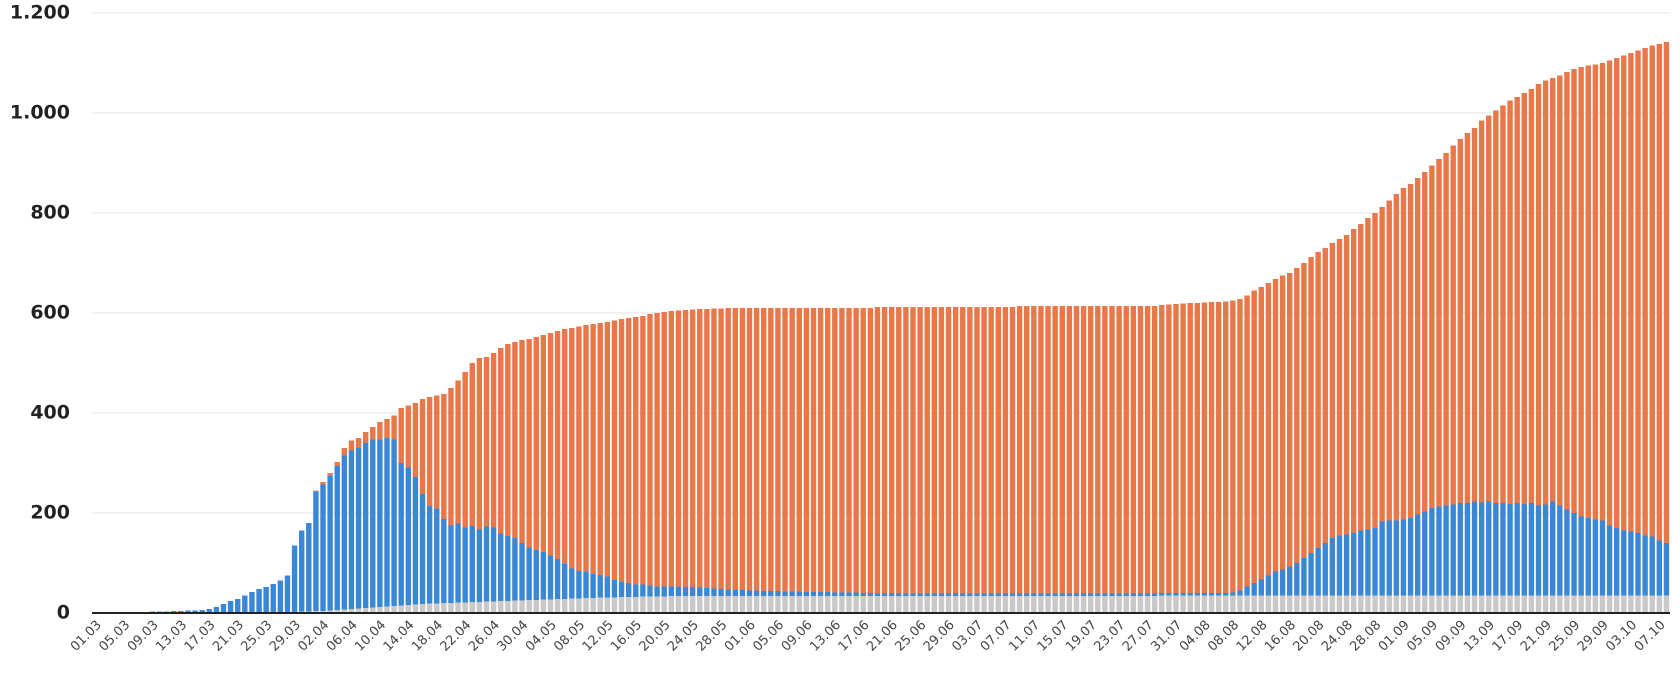 Image resolution: width=1680 pixels, height=675 pixels. I want to click on y-tick-label: 400, so click(50, 413).